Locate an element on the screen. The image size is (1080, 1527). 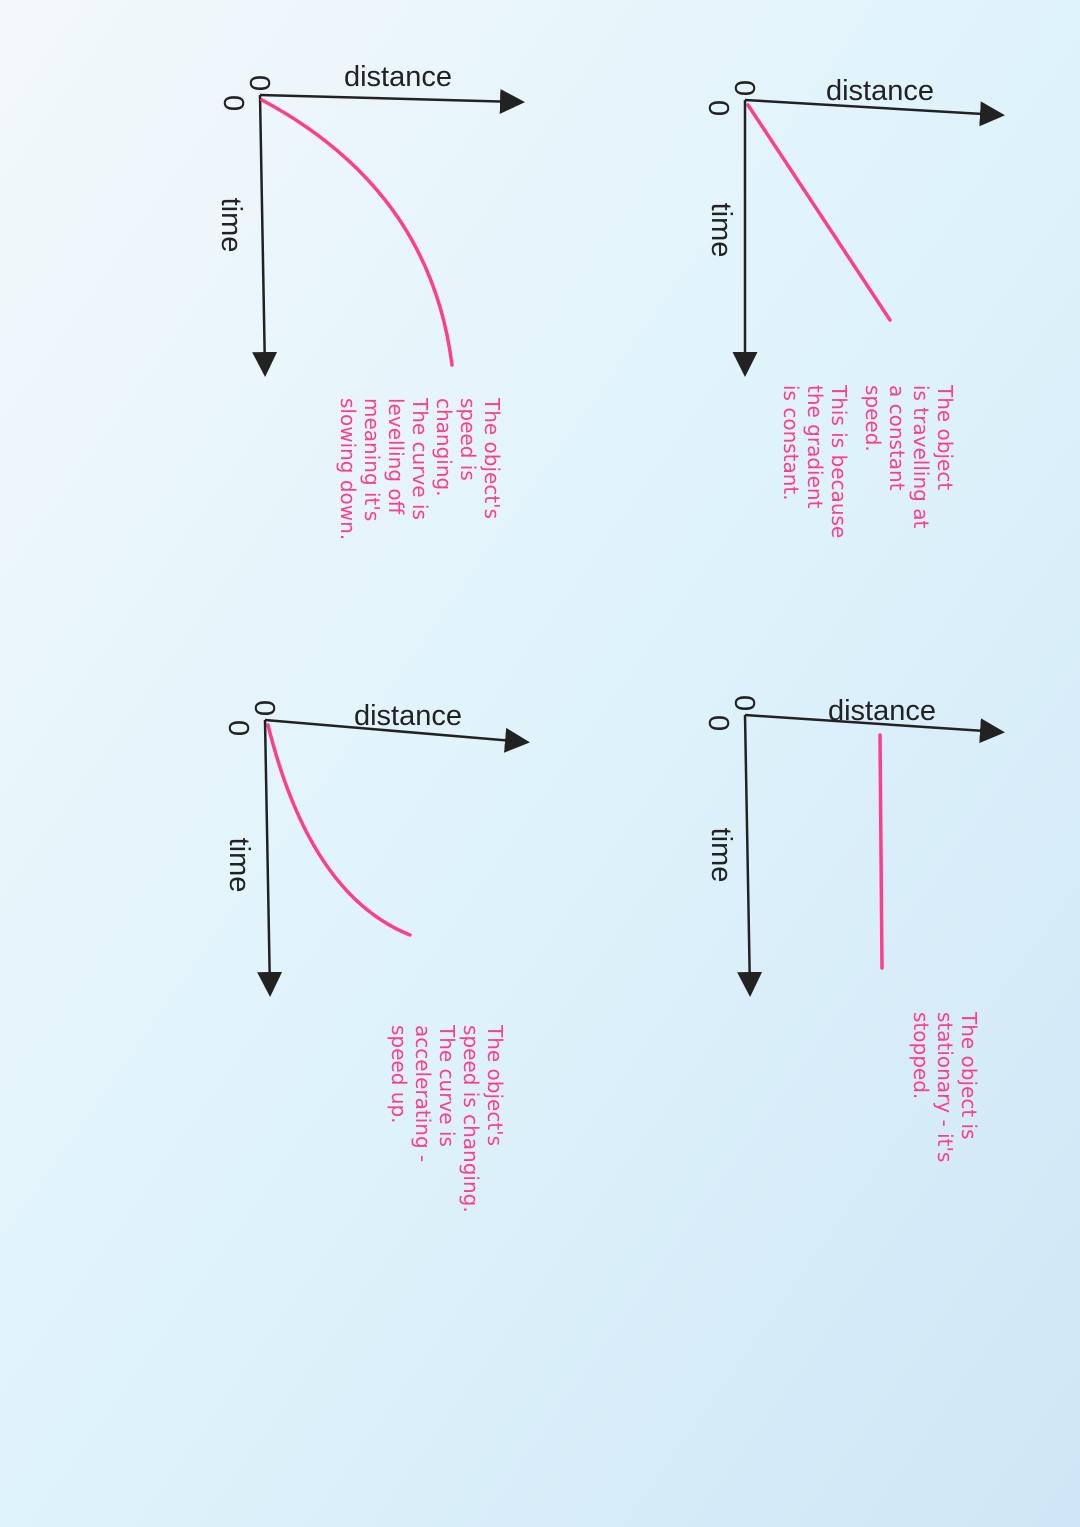
note-line: This is because is located at coordinates (839, 461).